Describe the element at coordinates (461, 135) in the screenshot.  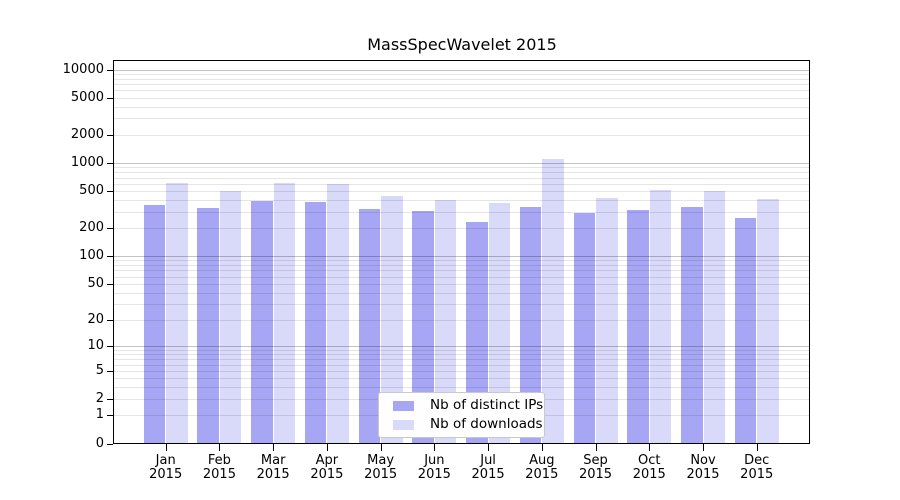
I see `gridline-2000` at that location.